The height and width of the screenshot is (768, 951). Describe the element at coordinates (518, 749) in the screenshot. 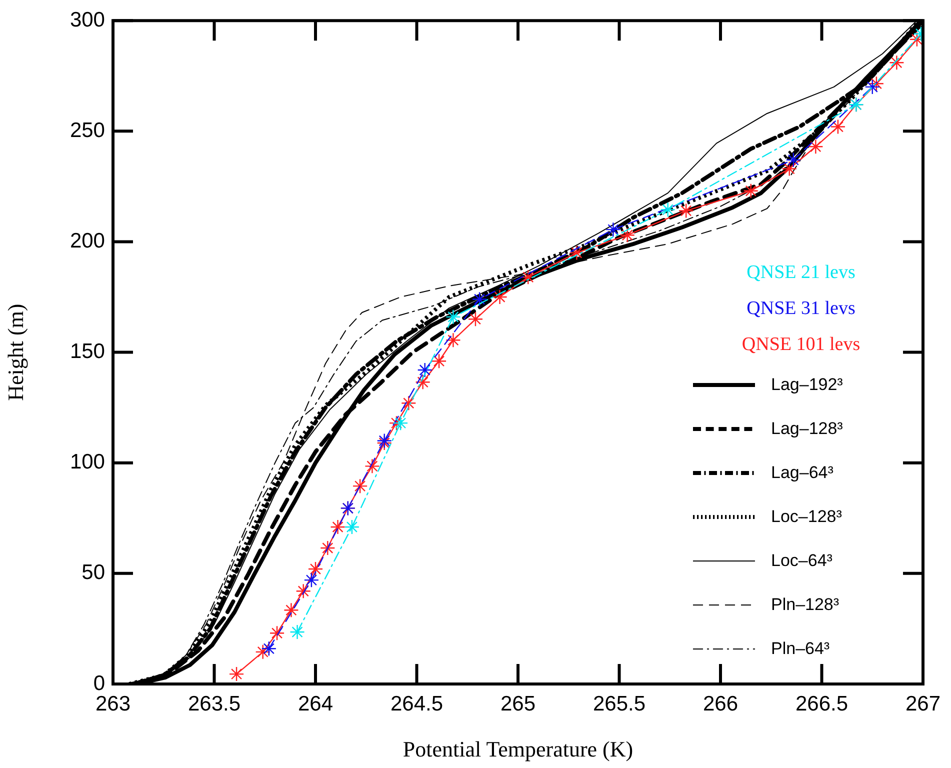

I see `x-axis-title: Potential Temperature (K)` at that location.